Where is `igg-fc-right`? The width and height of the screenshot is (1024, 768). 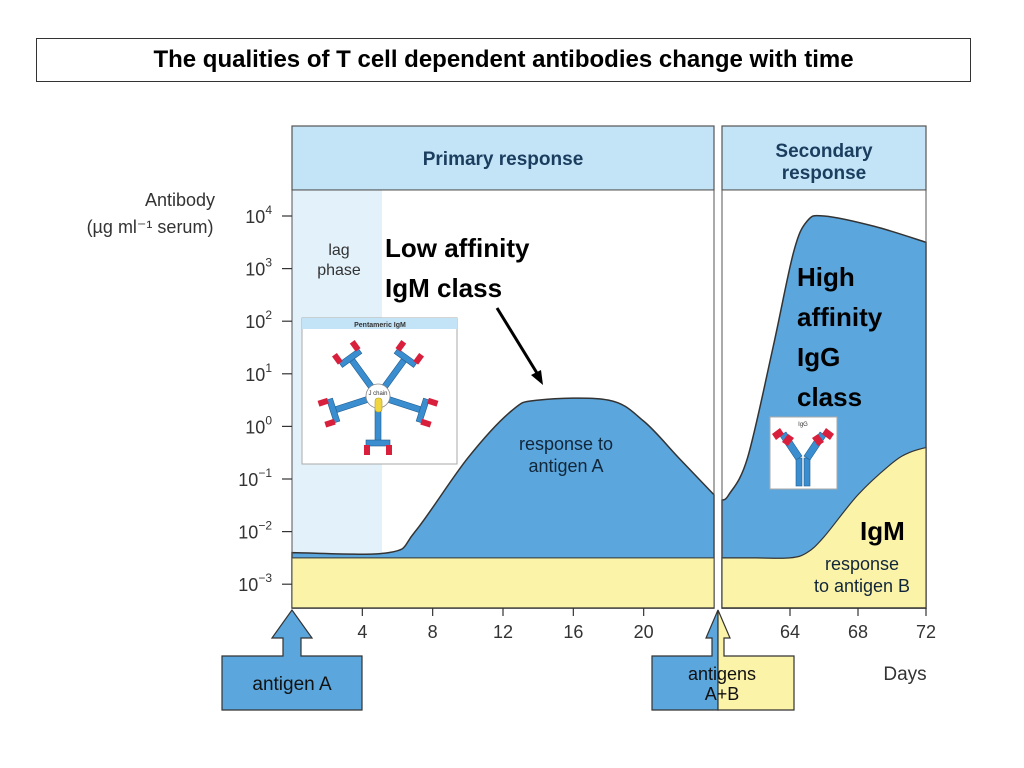
igg-fc-right is located at coordinates (807, 472).